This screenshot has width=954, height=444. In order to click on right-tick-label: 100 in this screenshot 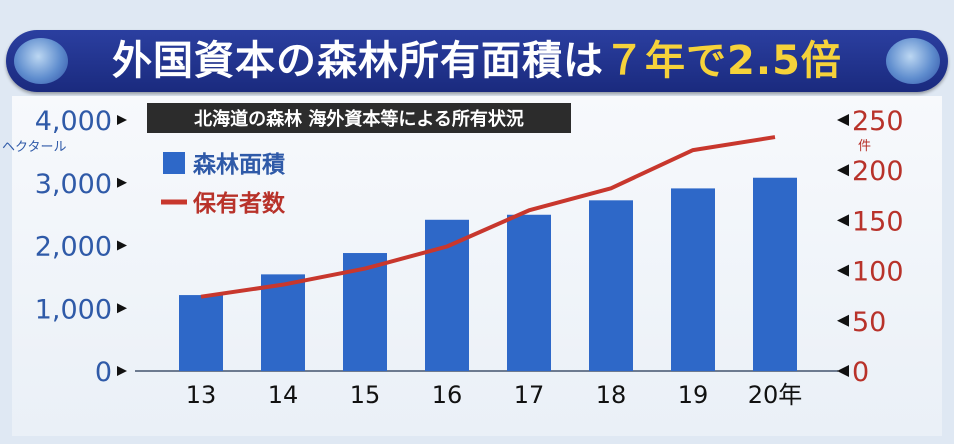, I will do `click(878, 272)`.